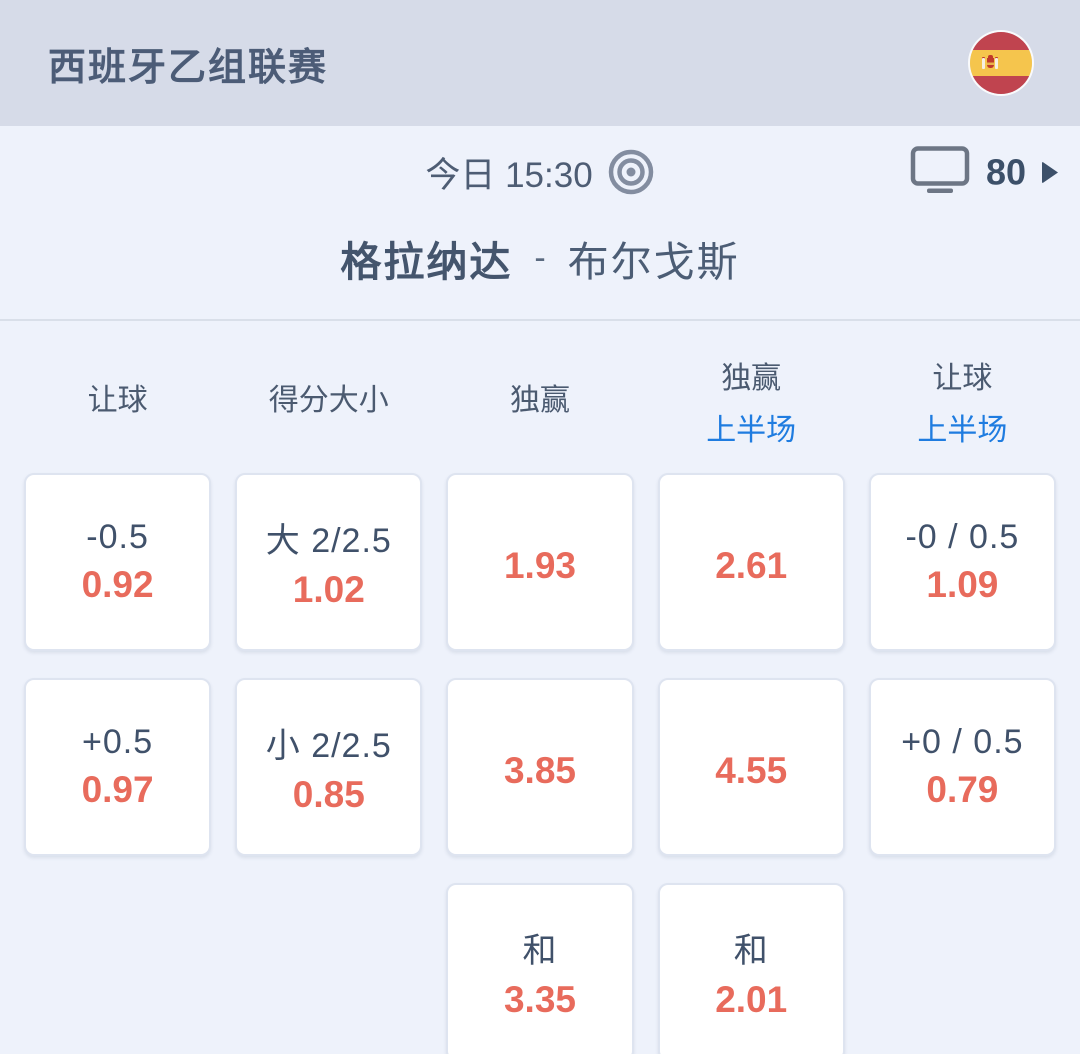  Describe the element at coordinates (117, 400) in the screenshot. I see `column-header-handicap: 让球` at that location.